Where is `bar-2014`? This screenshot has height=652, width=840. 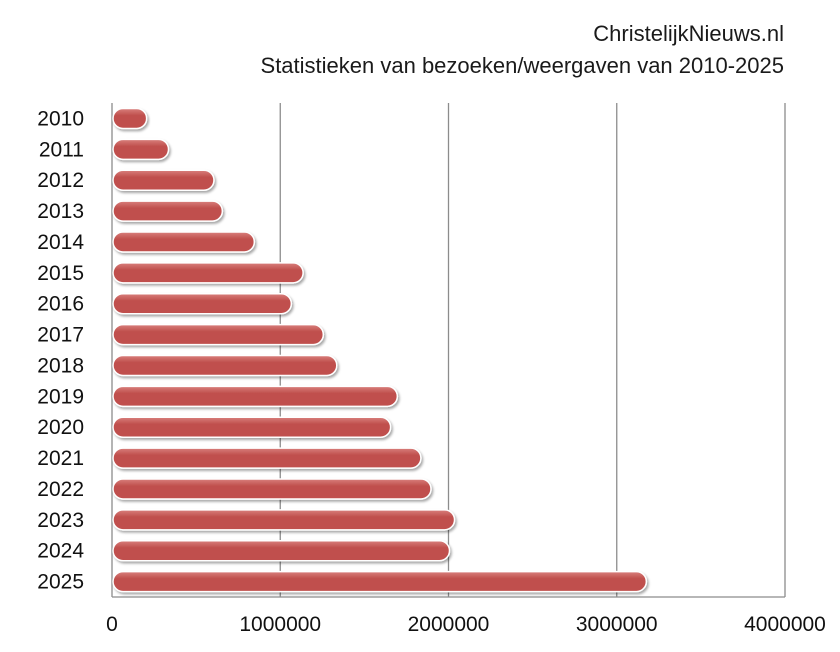
bar-2014 is located at coordinates (184, 242).